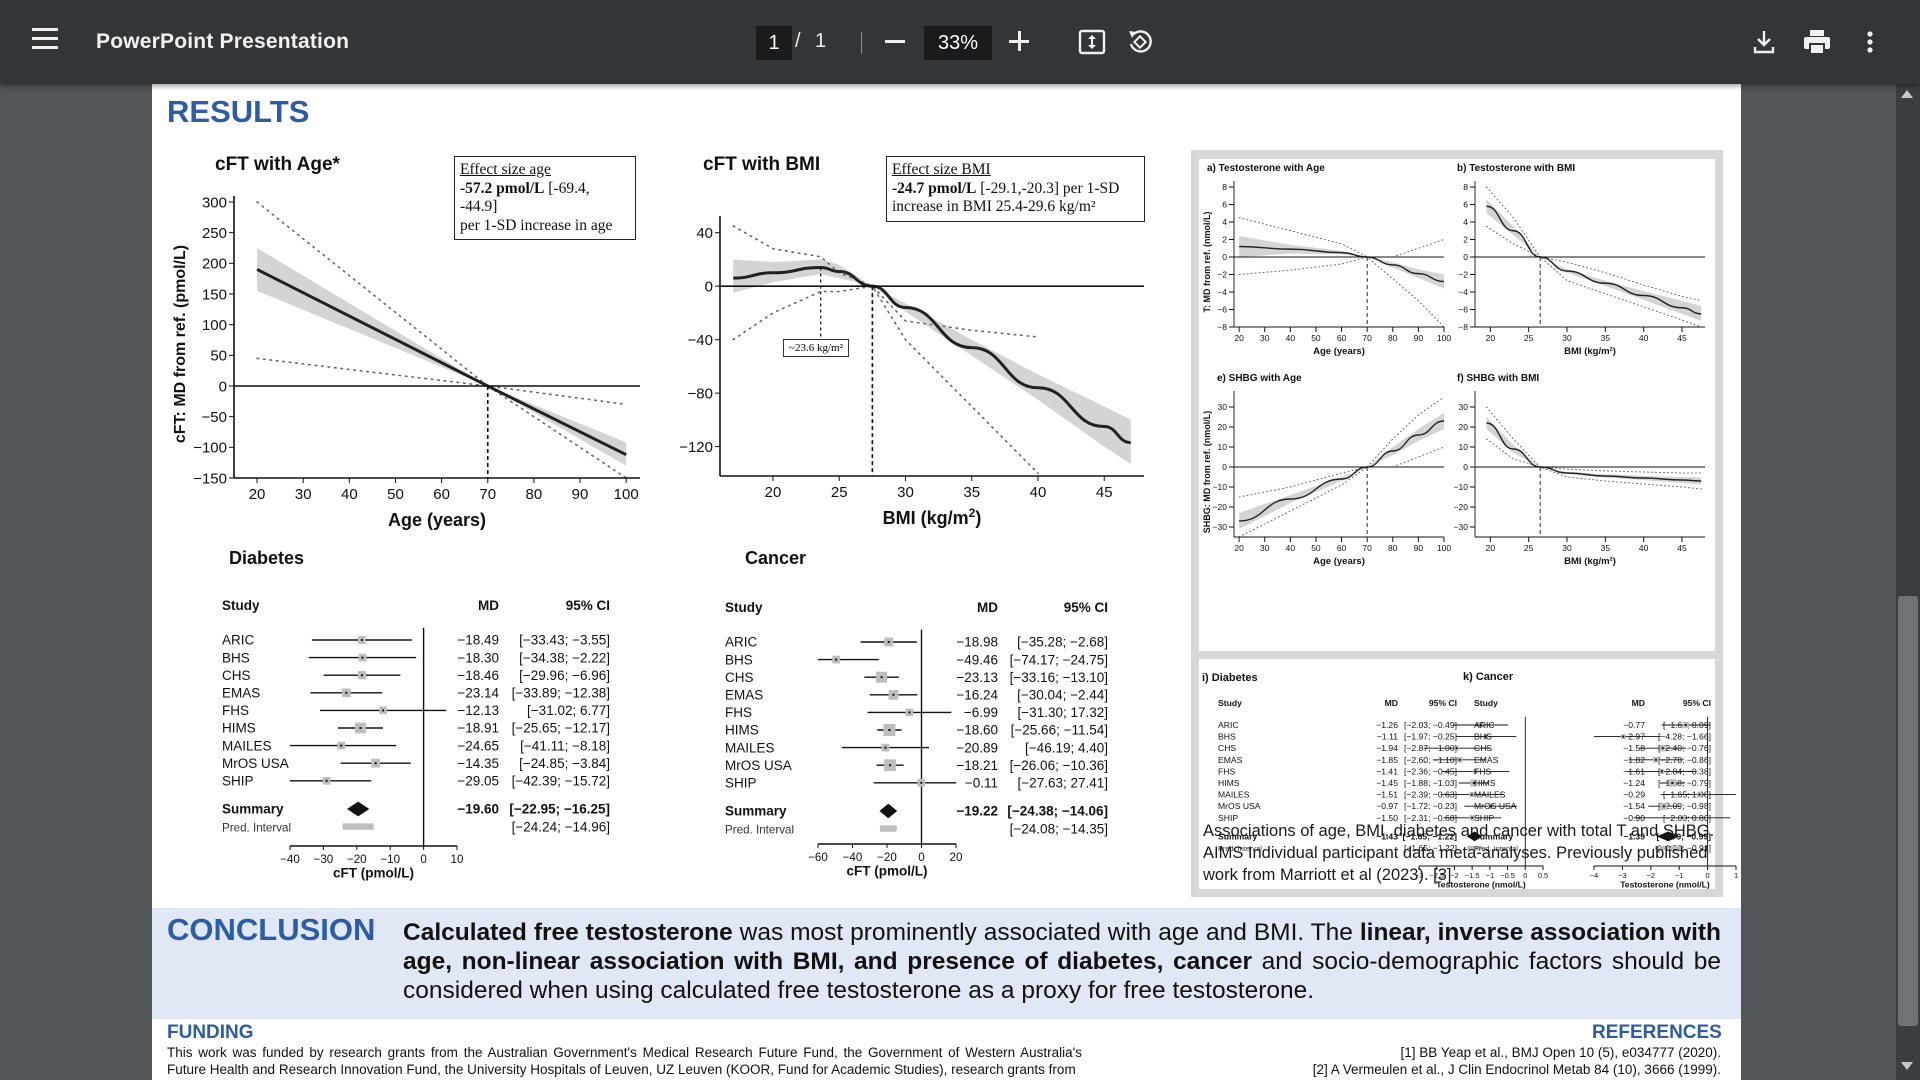 Image resolution: width=1920 pixels, height=1080 pixels. Describe the element at coordinates (895, 41) in the screenshot. I see `zoom-out-icon` at that location.